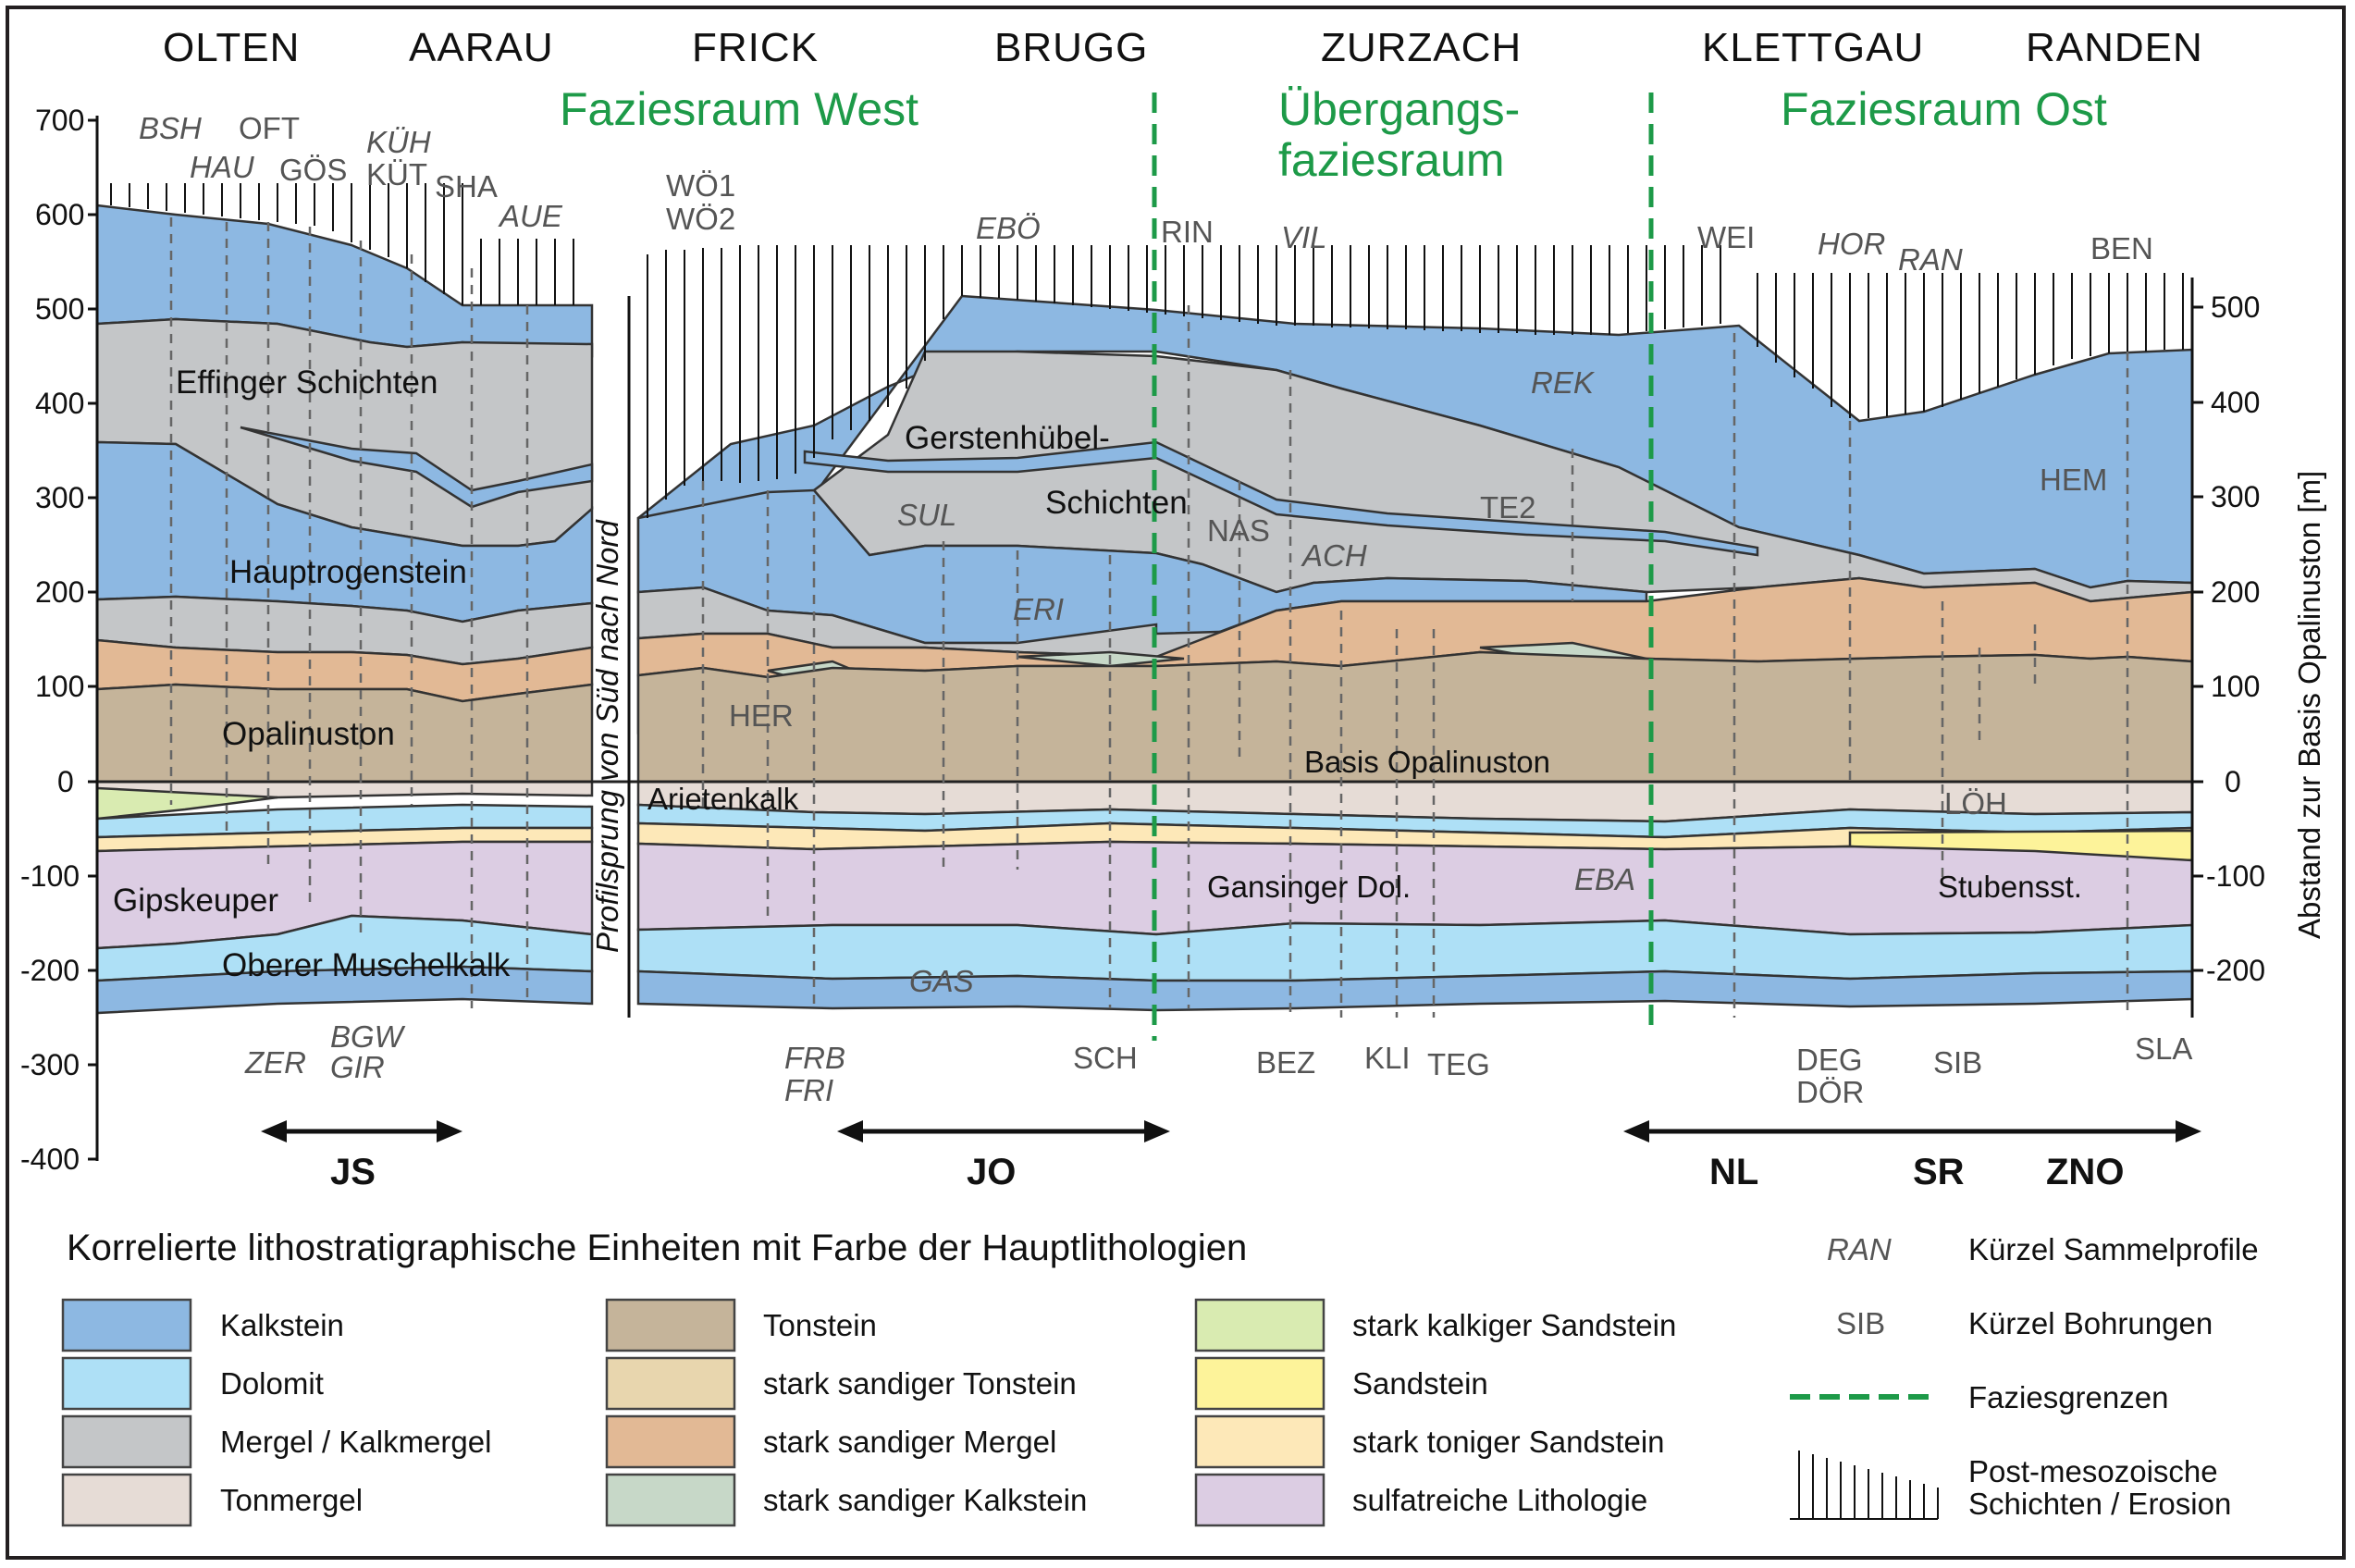 The image size is (2355, 1568). Describe the element at coordinates (1930, 259) in the screenshot. I see `profile-code: RAN` at that location.